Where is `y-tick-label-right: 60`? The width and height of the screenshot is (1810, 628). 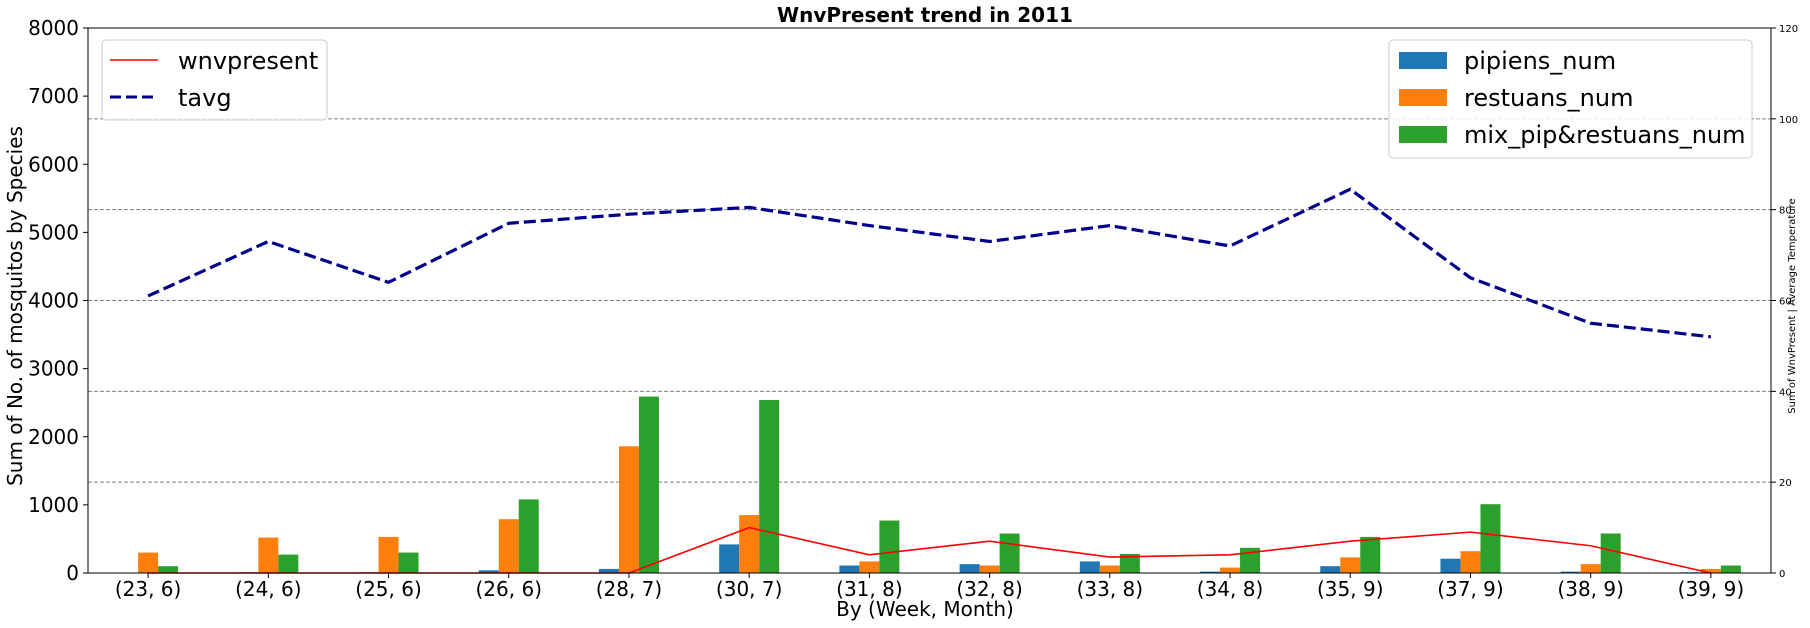
y-tick-label-right: 60 is located at coordinates (1785, 302).